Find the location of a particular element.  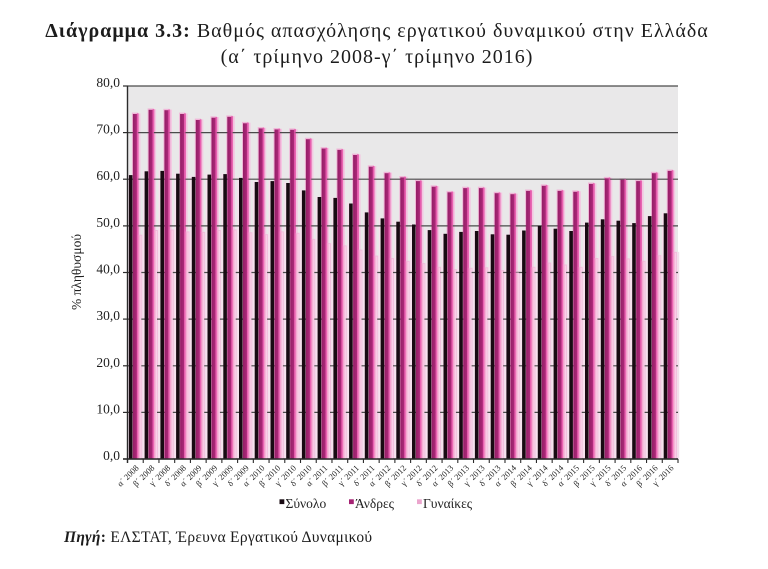

svg-text: Γυναίκες is located at coordinates (448, 503).